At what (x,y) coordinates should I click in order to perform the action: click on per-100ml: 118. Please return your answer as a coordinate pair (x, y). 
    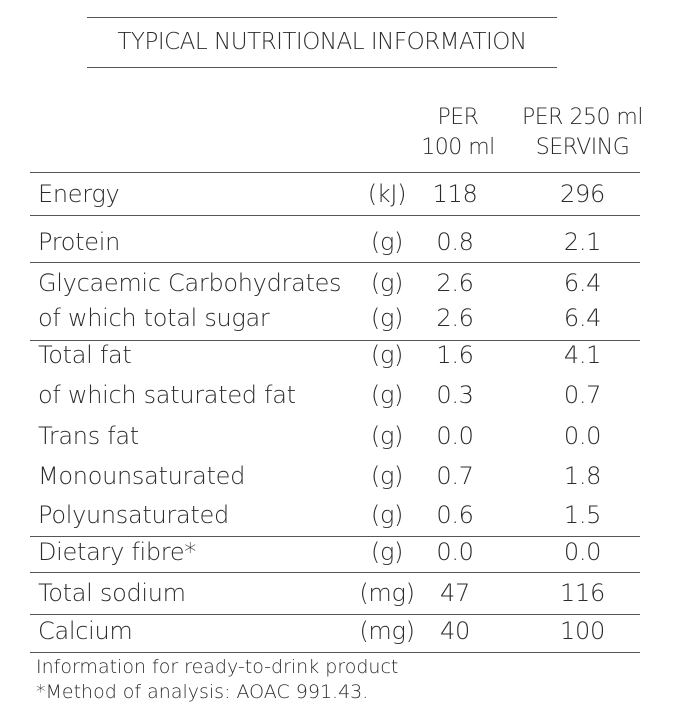
    Looking at the image, I should click on (455, 194).